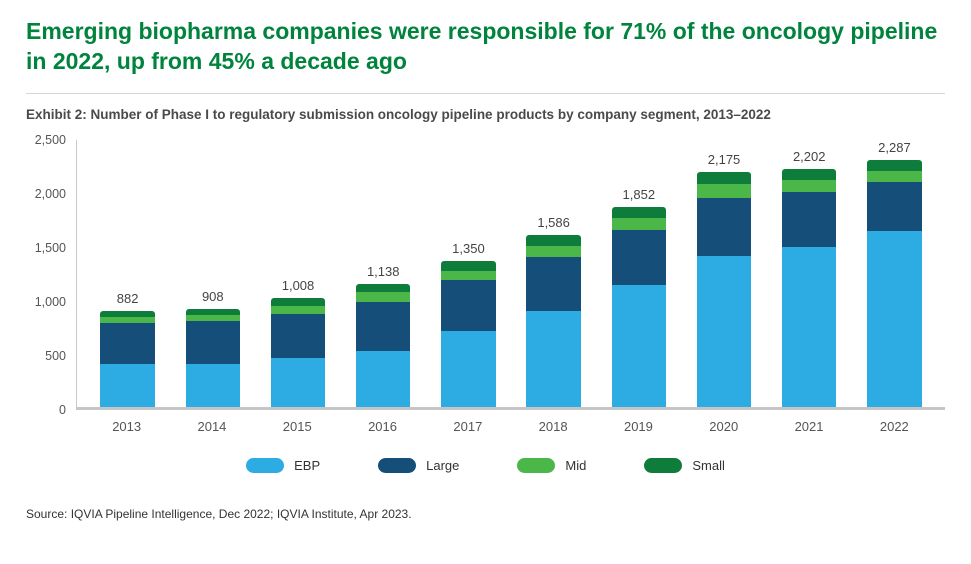 The image size is (971, 564). What do you see at coordinates (663, 465) in the screenshot?
I see `legend-swatch-small` at bounding box center [663, 465].